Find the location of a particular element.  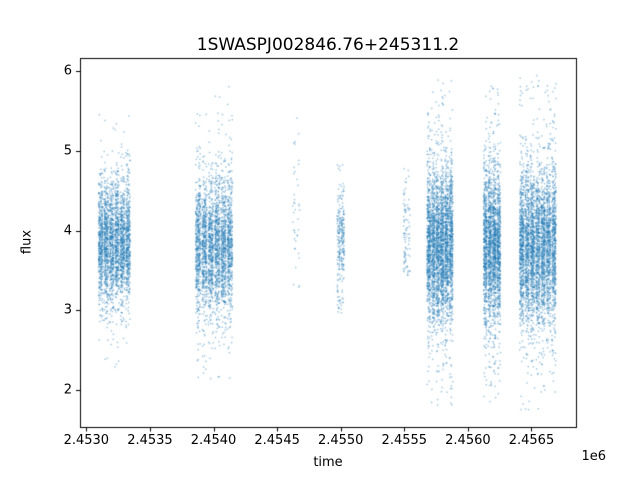

y-tick-label: 2 is located at coordinates (67, 390).